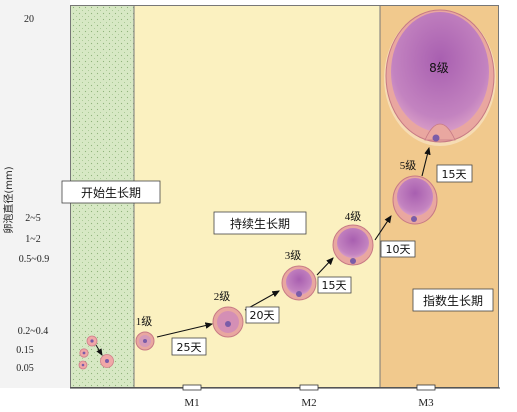 Image resolution: width=517 pixels, height=412 pixels. What do you see at coordinates (35, 194) in the screenshot?
I see `axis-panel` at bounding box center [35, 194].